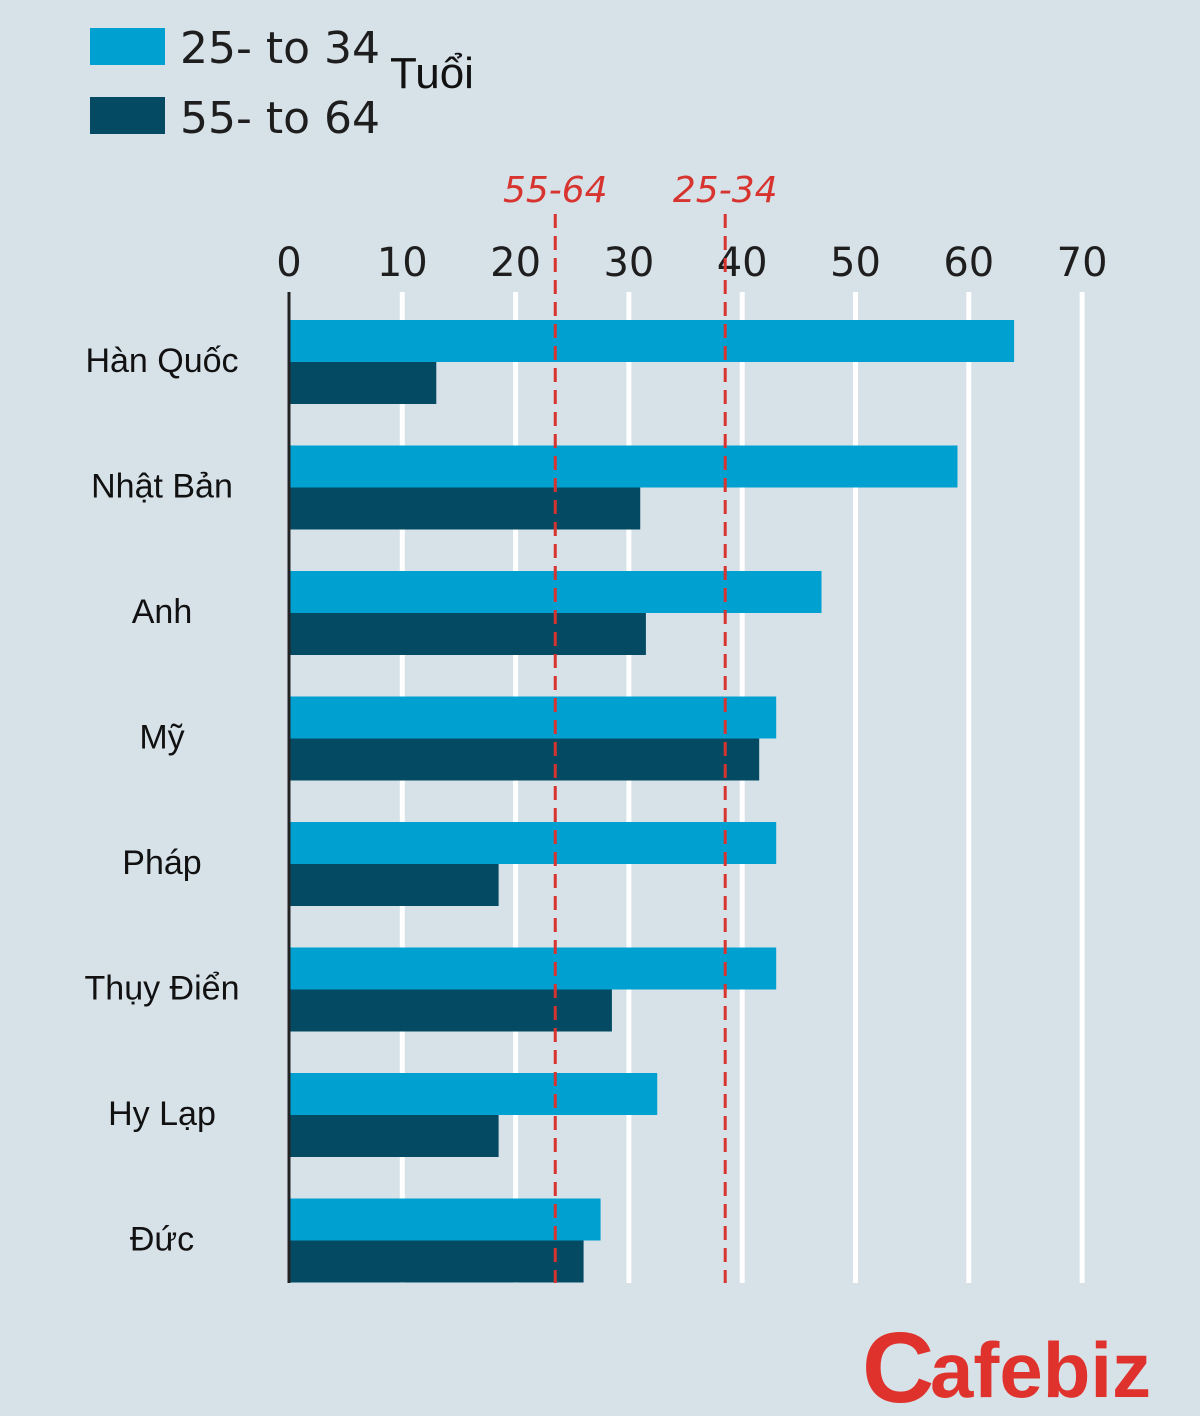  I want to click on unit-label: Tuổi, so click(432, 73).